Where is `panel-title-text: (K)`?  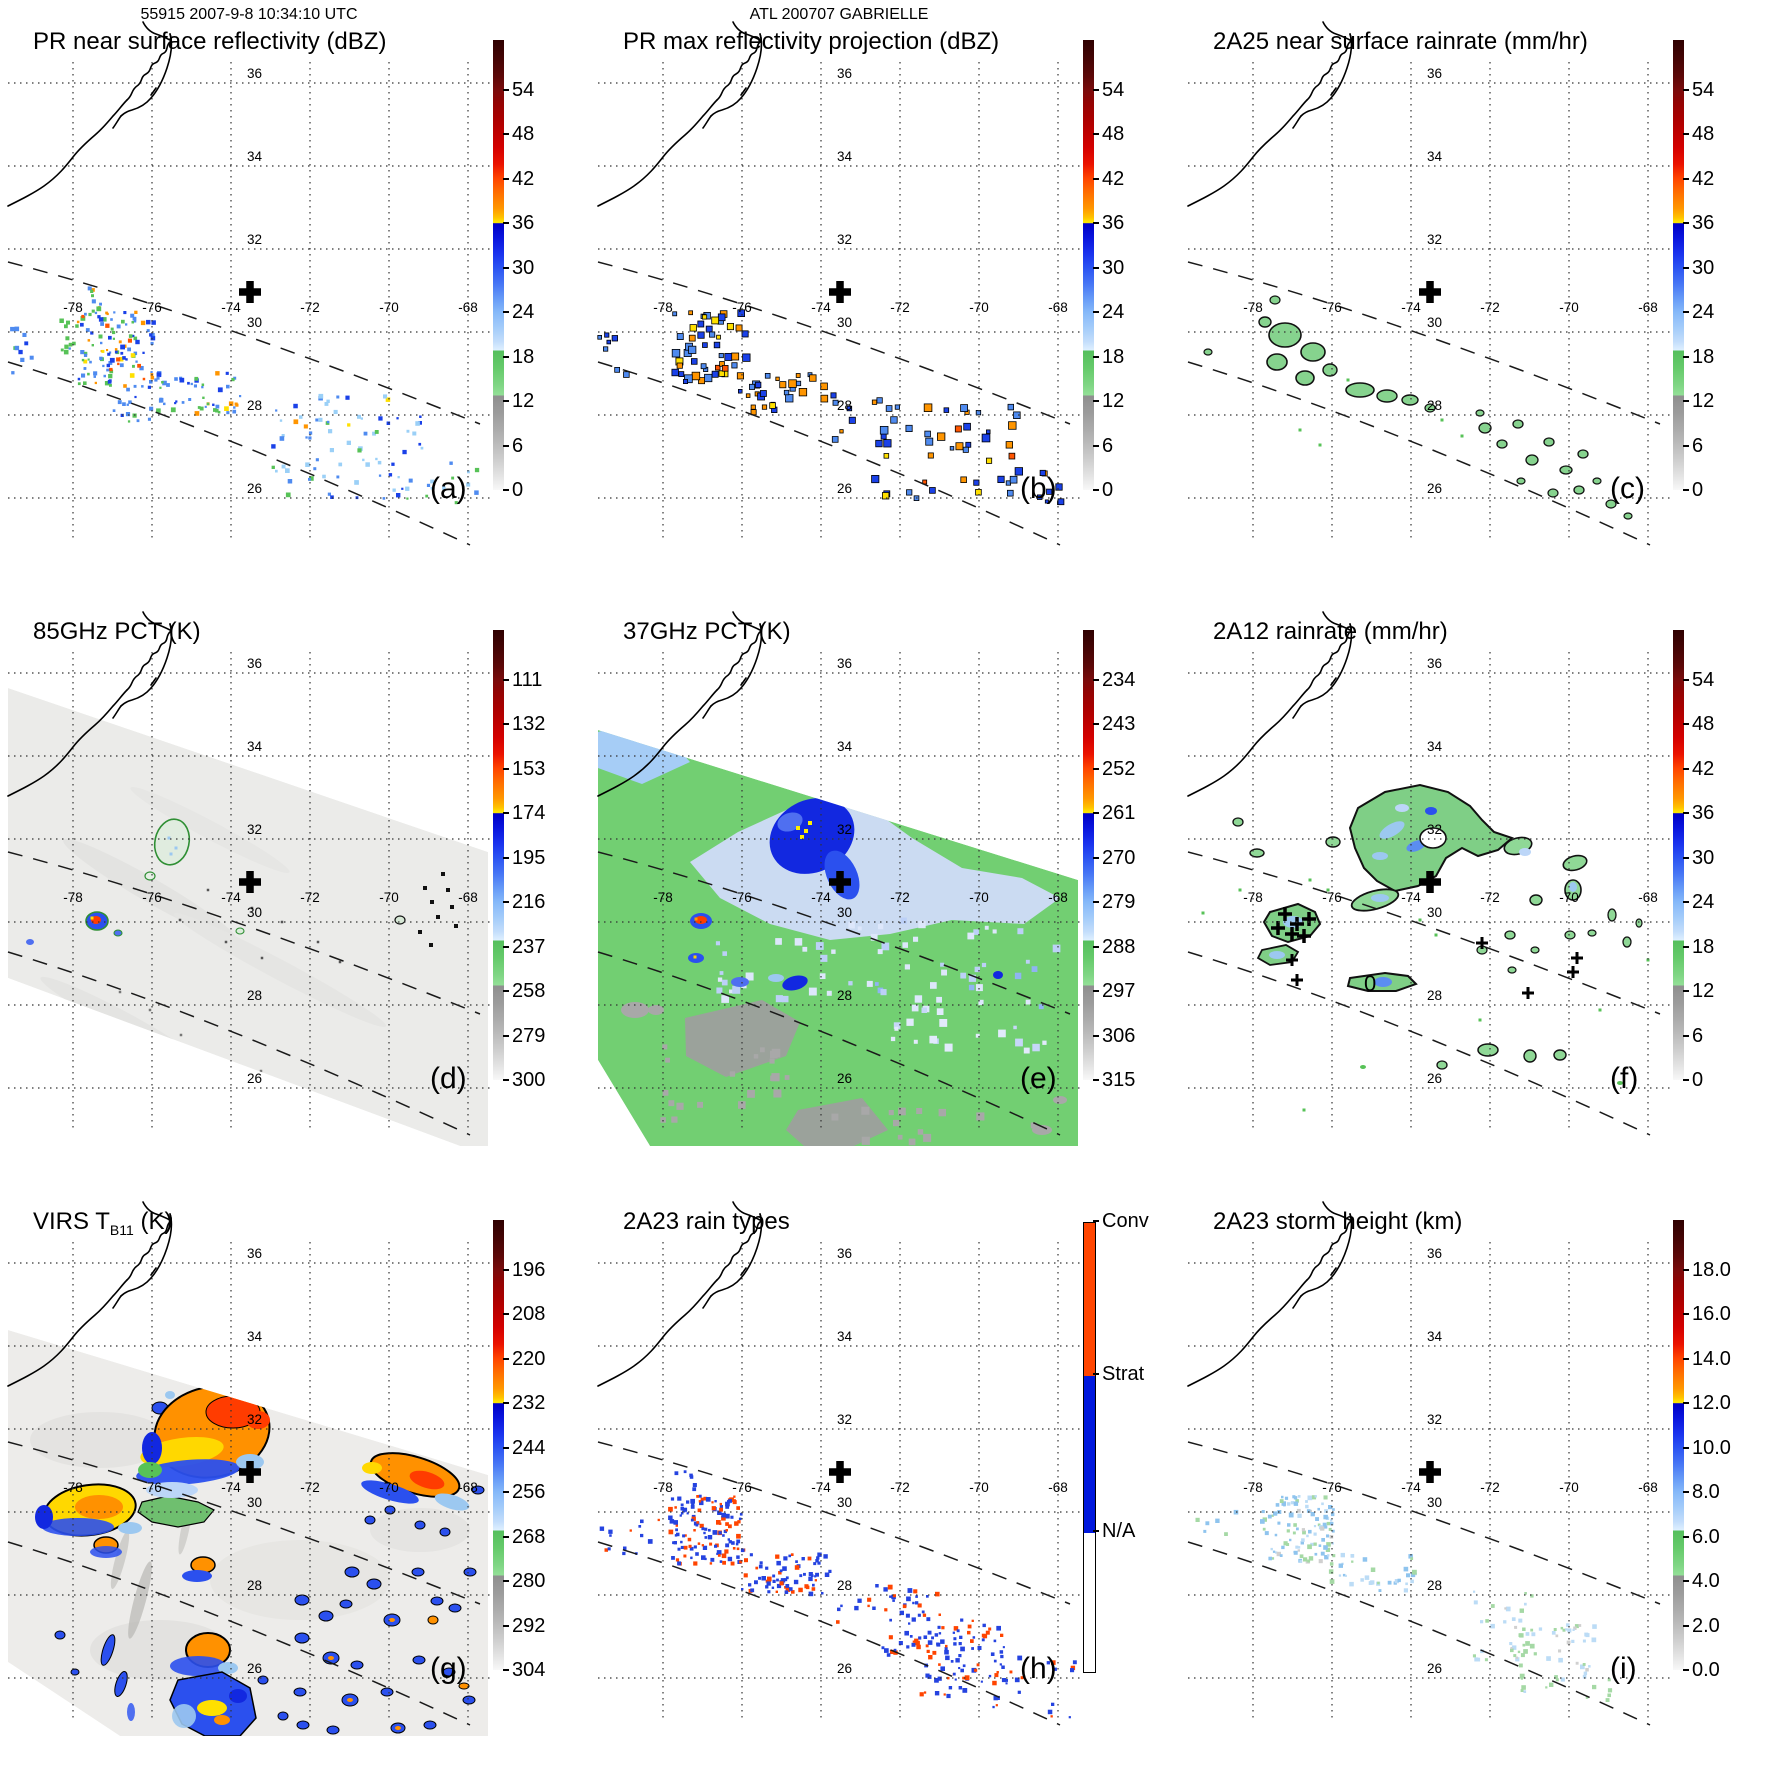 panel-title-text: (K) is located at coordinates (153, 1221).